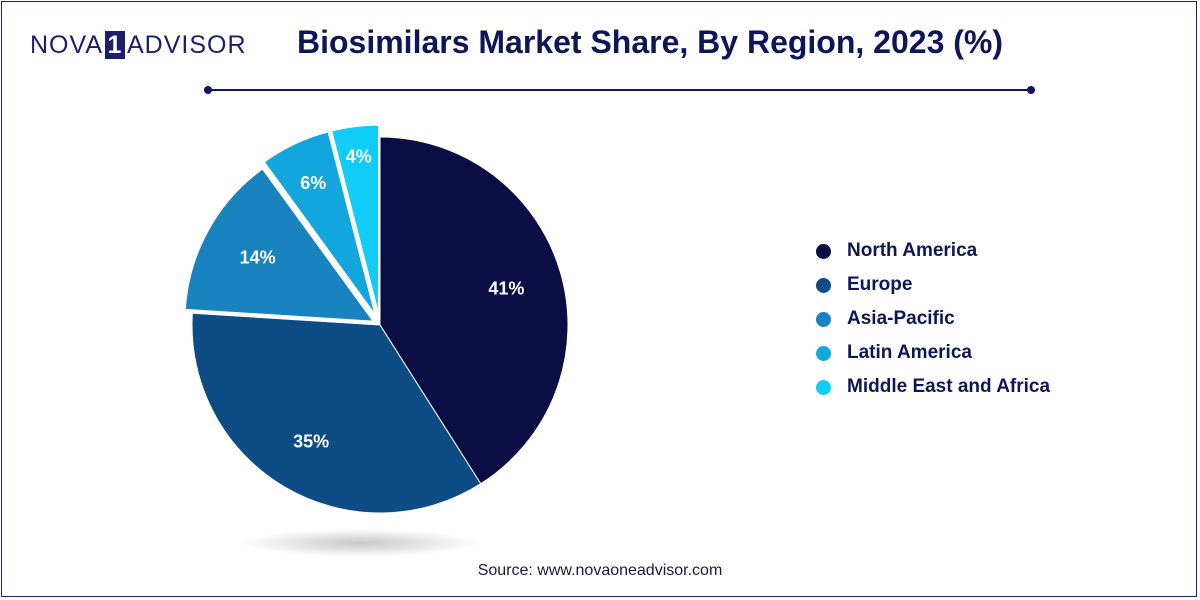 Image resolution: width=1200 pixels, height=600 pixels. I want to click on slice-label-asia-pacific: 14%, so click(258, 258).